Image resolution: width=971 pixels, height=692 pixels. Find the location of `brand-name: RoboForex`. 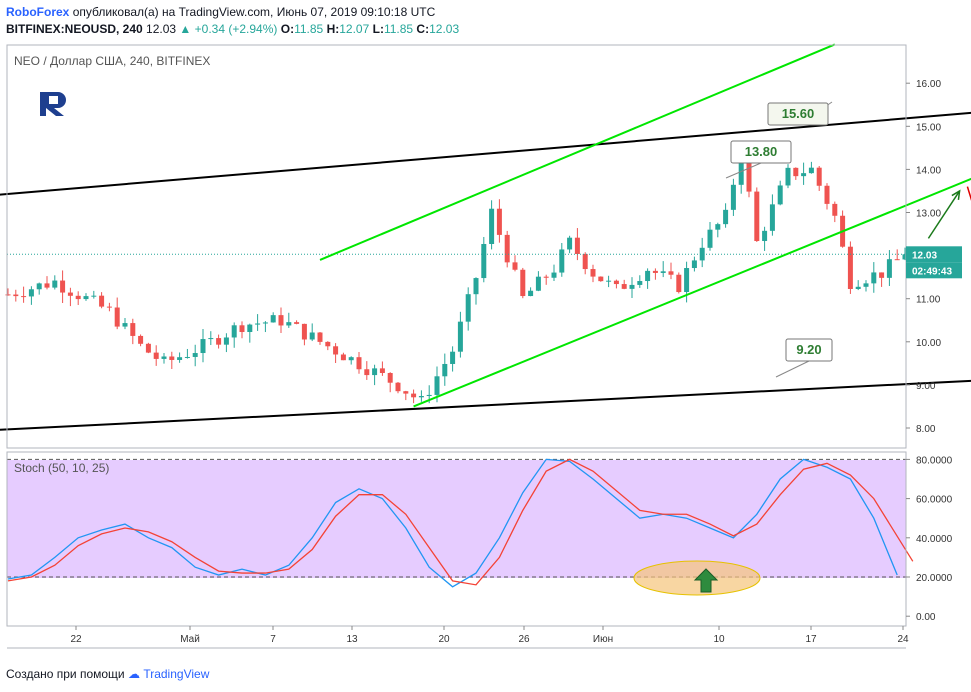

brand-name: RoboForex is located at coordinates (38, 12).